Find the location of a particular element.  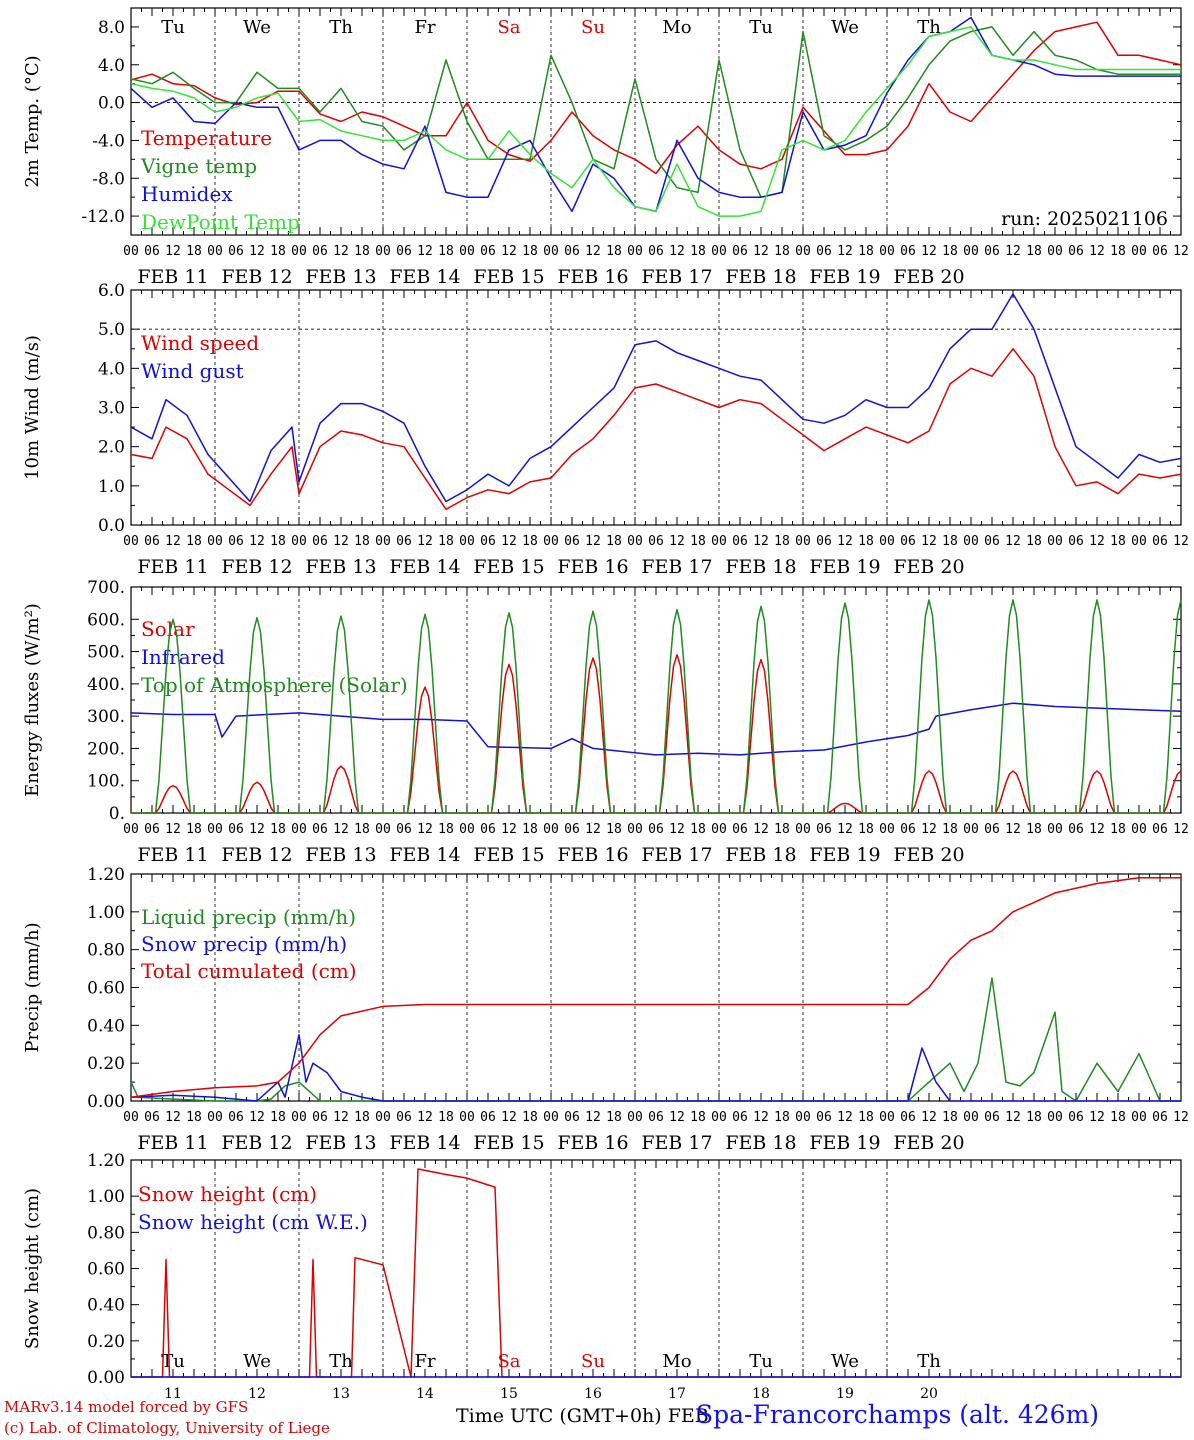

y-tick-label: 0.0 is located at coordinates (111, 526).